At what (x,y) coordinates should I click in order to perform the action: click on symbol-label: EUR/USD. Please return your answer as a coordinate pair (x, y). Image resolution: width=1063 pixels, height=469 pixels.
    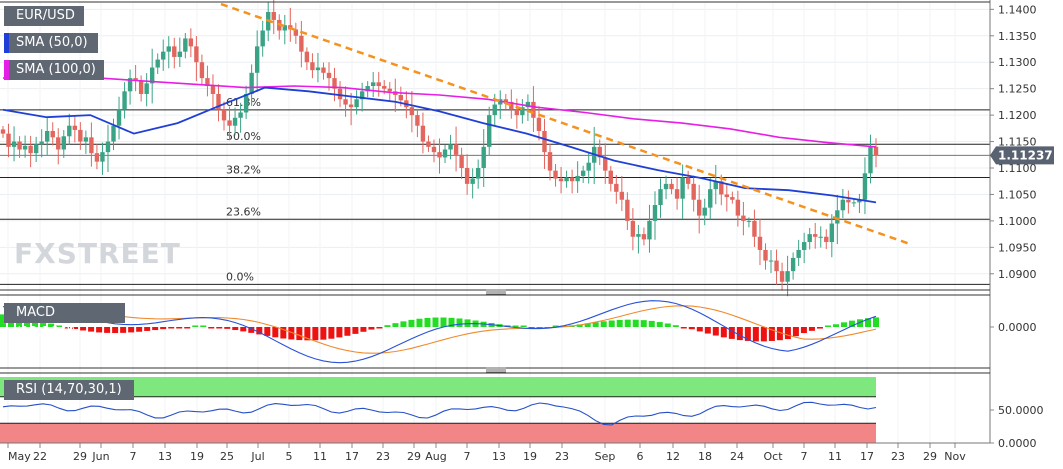
    Looking at the image, I should click on (44, 16).